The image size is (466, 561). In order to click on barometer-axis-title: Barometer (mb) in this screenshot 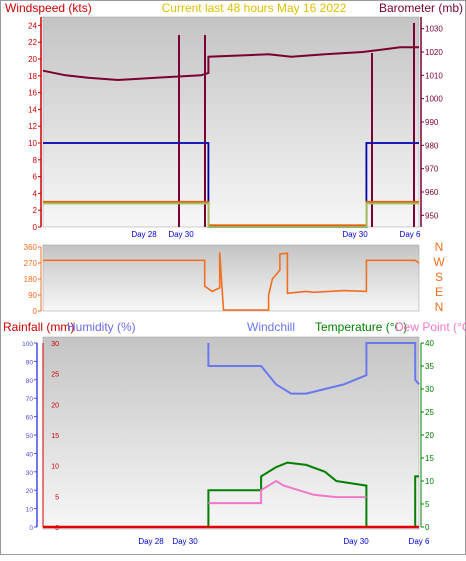, I will do `click(421, 8)`.